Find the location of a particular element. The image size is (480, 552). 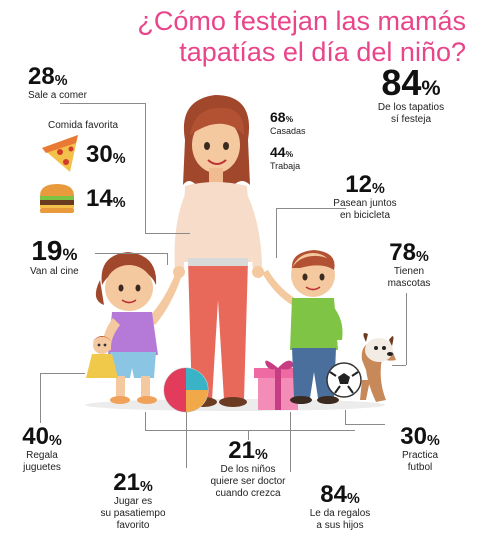

stat-label: su pasatiempo is located at coordinates (133, 513).